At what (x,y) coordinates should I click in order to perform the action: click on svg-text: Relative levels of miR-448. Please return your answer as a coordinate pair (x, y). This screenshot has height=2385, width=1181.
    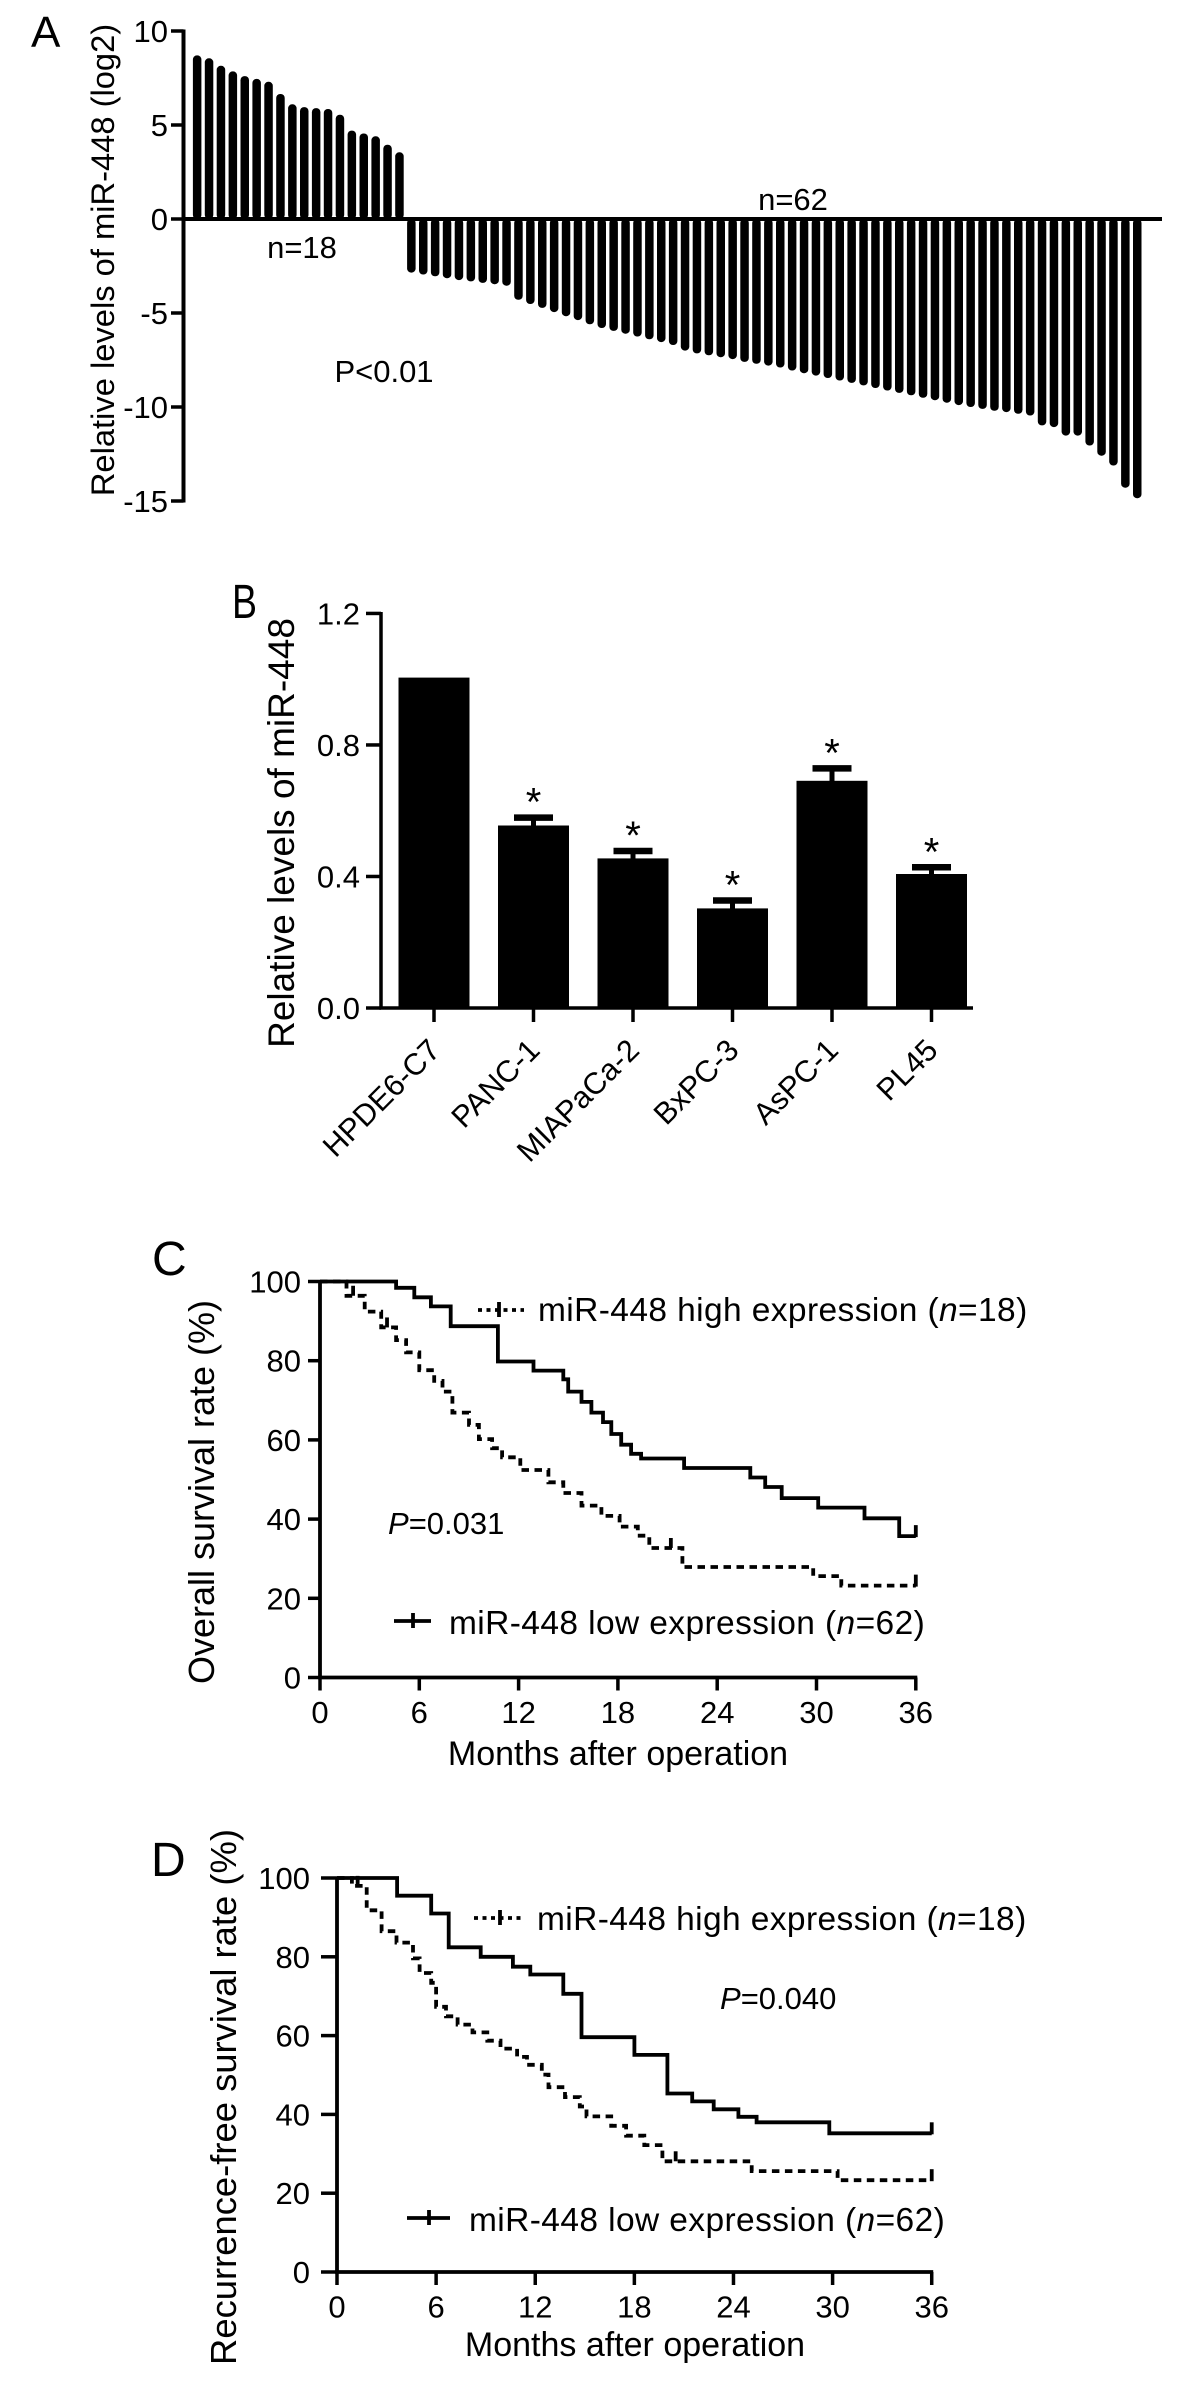
    Looking at the image, I should click on (281, 833).